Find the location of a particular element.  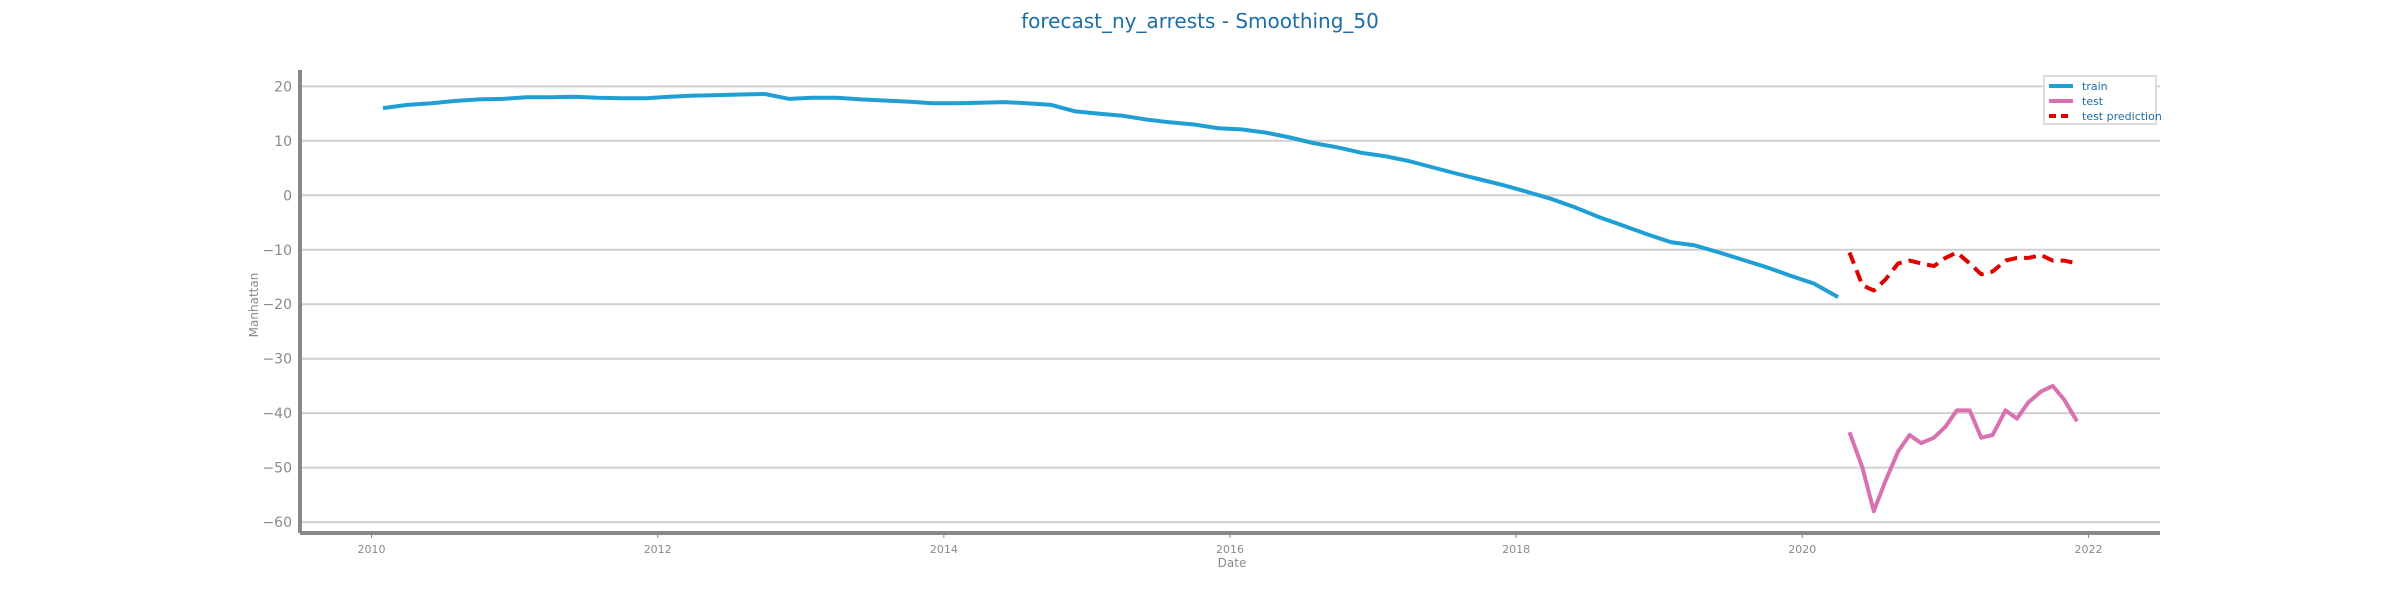

x-tick-label: 2014 is located at coordinates (944, 549).